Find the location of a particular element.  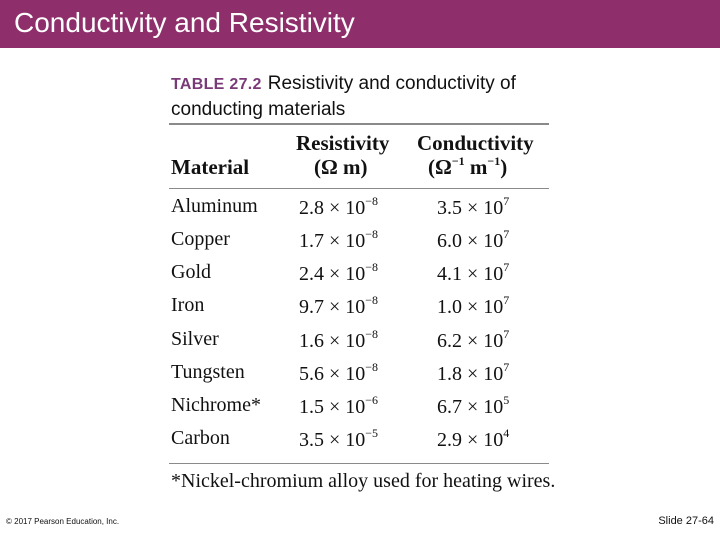

conductivity-cell: 6.7 × 10⁵ is located at coordinates (473, 406).